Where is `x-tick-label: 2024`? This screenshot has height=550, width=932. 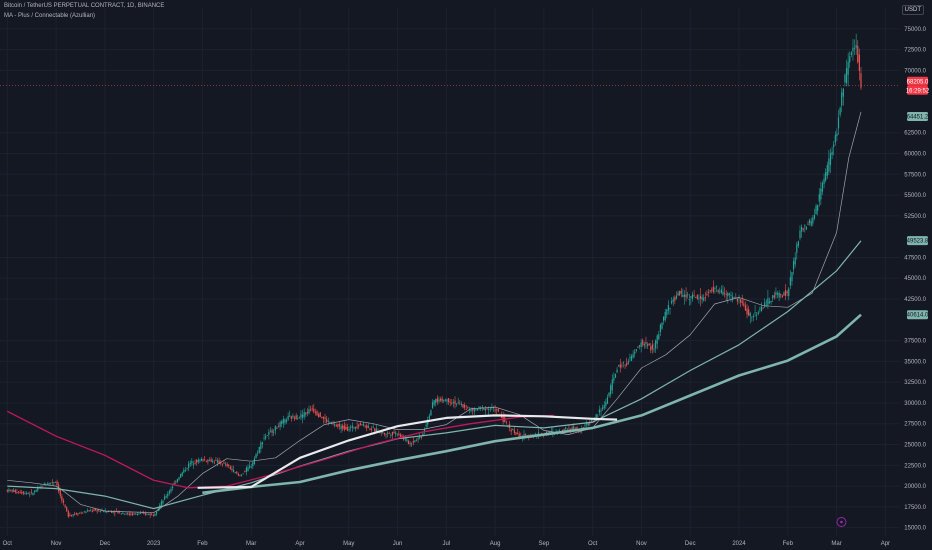
x-tick-label: 2024 is located at coordinates (739, 544).